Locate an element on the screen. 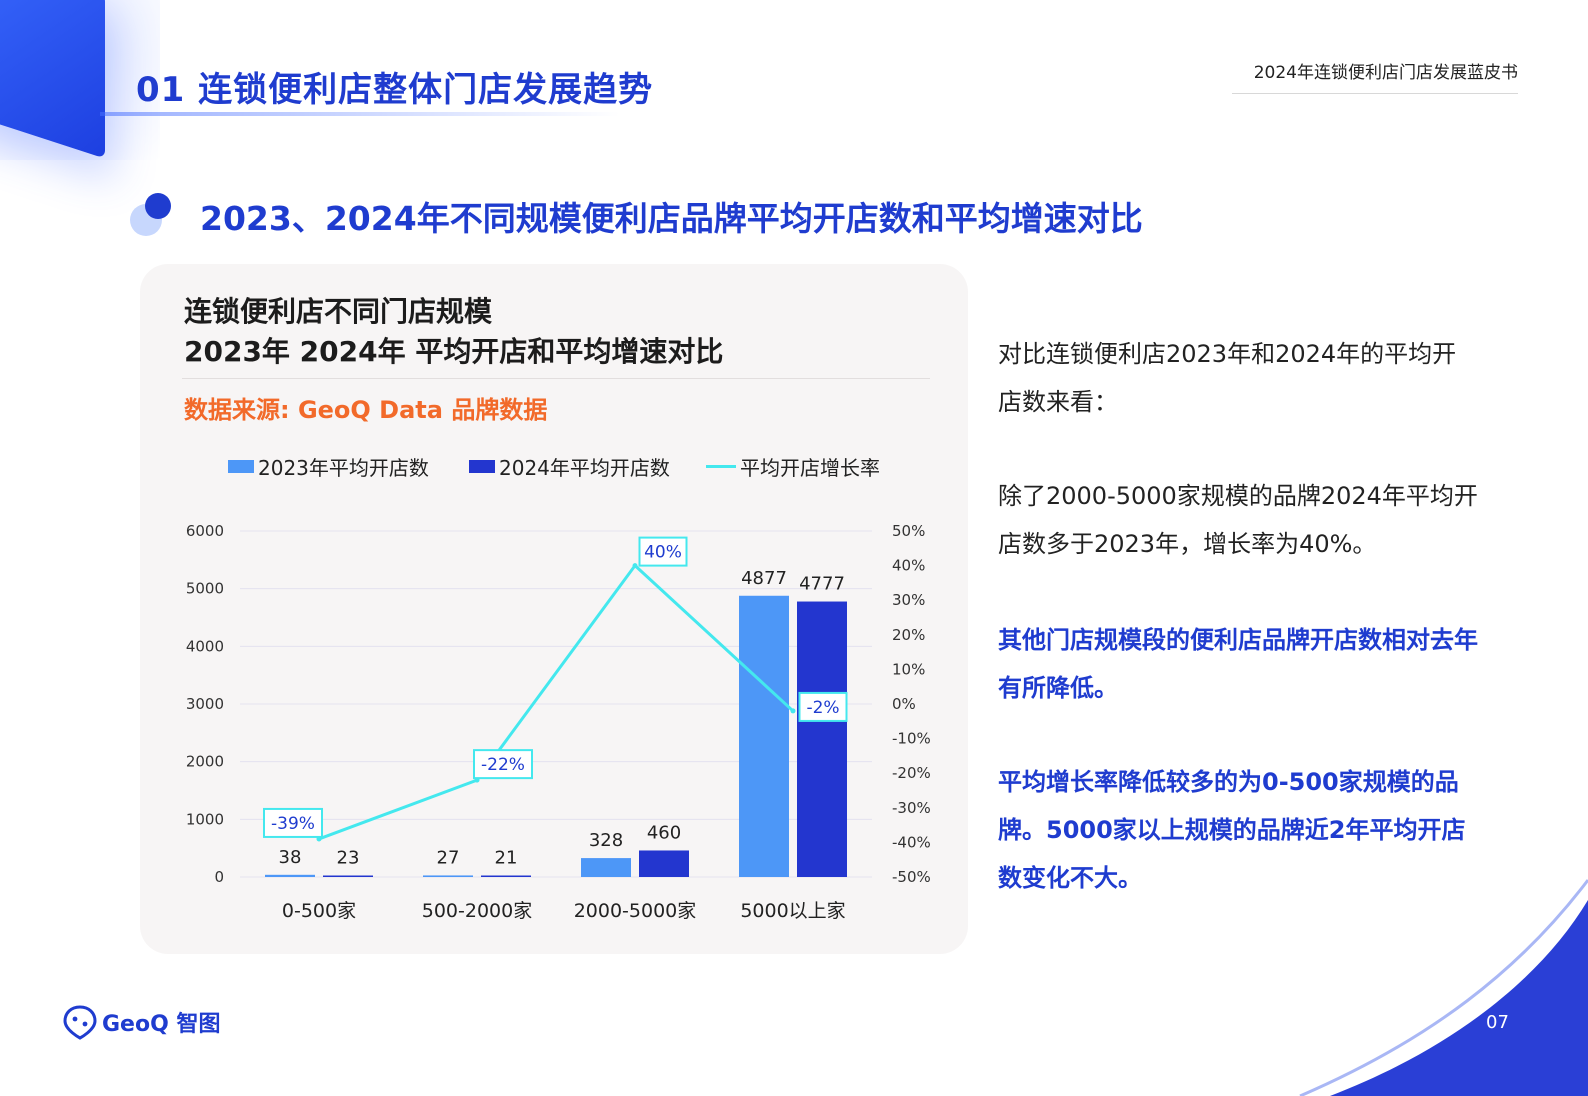 The height and width of the screenshot is (1096, 1588). right-axis-tick-label: -40% is located at coordinates (911, 842).